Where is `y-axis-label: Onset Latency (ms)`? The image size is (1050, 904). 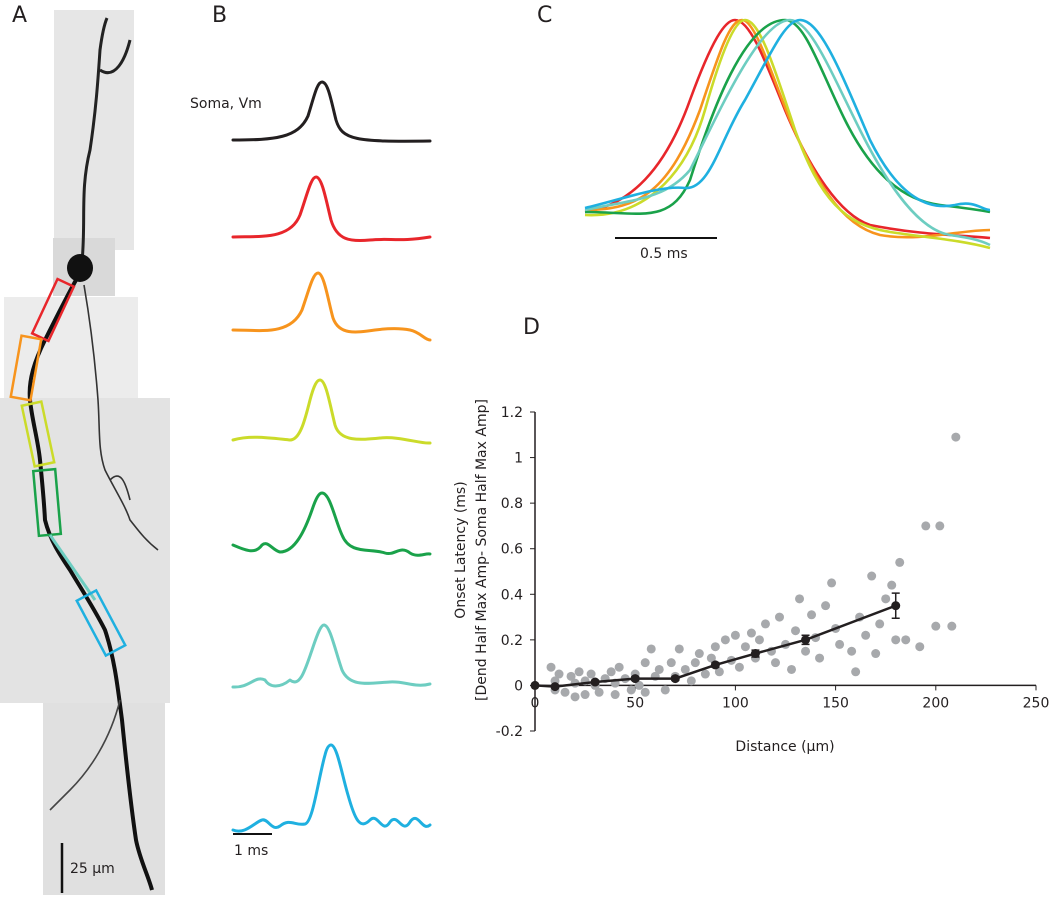 y-axis-label: Onset Latency (ms) is located at coordinates (461, 549).